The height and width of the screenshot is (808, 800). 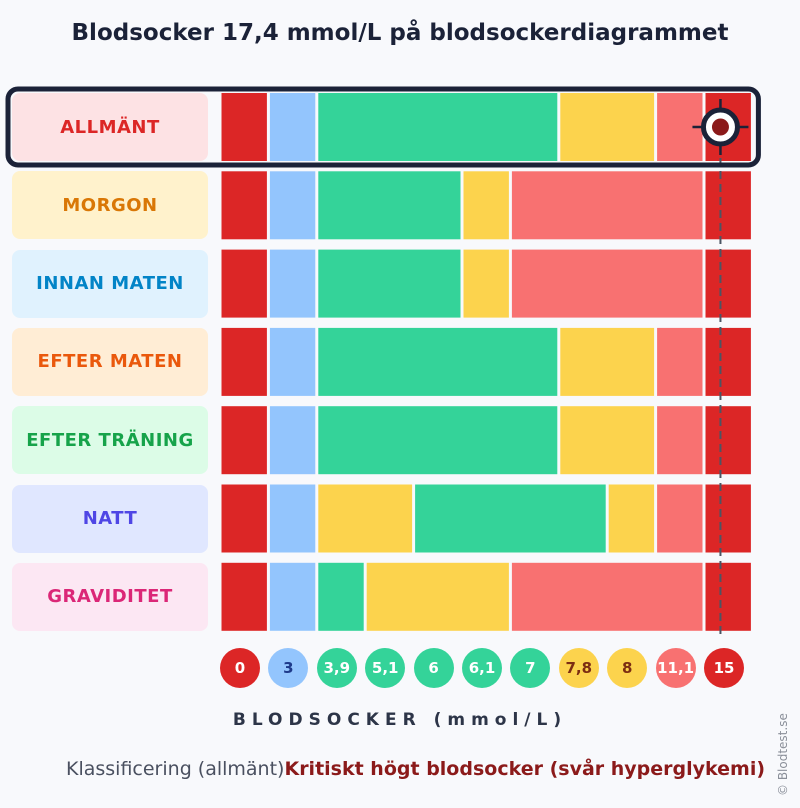 I want to click on row-label: NATT, so click(x=110, y=518).